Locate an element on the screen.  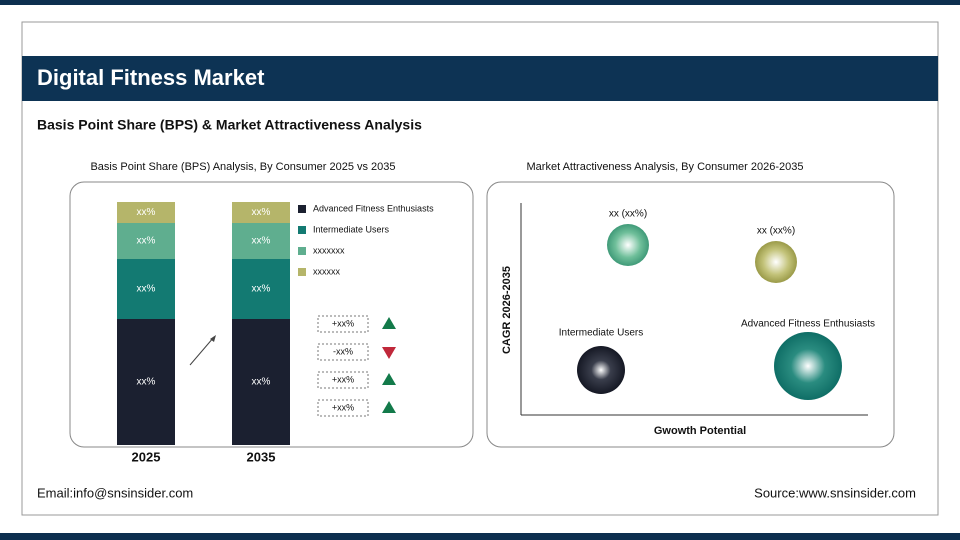
year-label: 2025 is located at coordinates (146, 456).